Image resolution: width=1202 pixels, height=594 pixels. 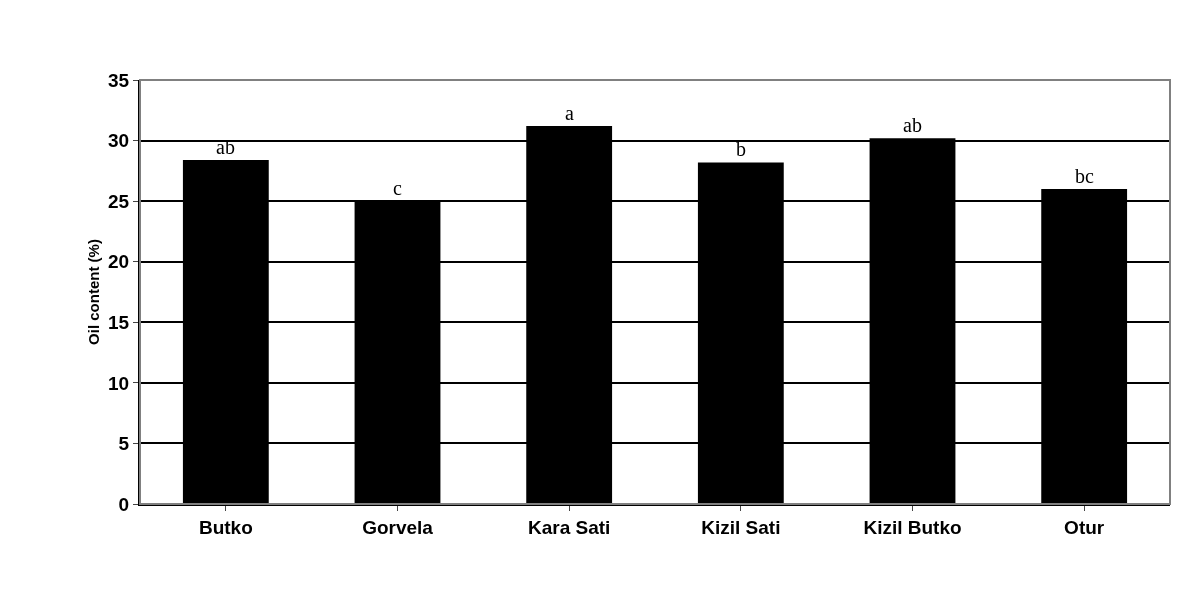 What do you see at coordinates (398, 527) in the screenshot?
I see `x-tick-label: Gorvela` at bounding box center [398, 527].